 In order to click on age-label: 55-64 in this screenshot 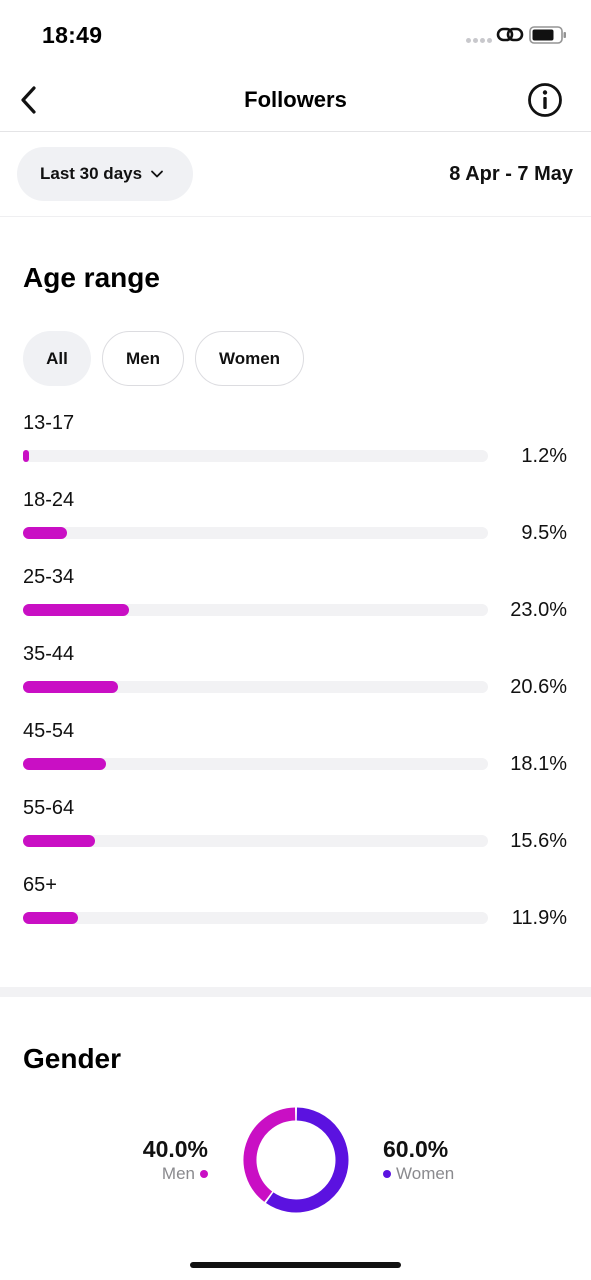, I will do `click(49, 808)`.